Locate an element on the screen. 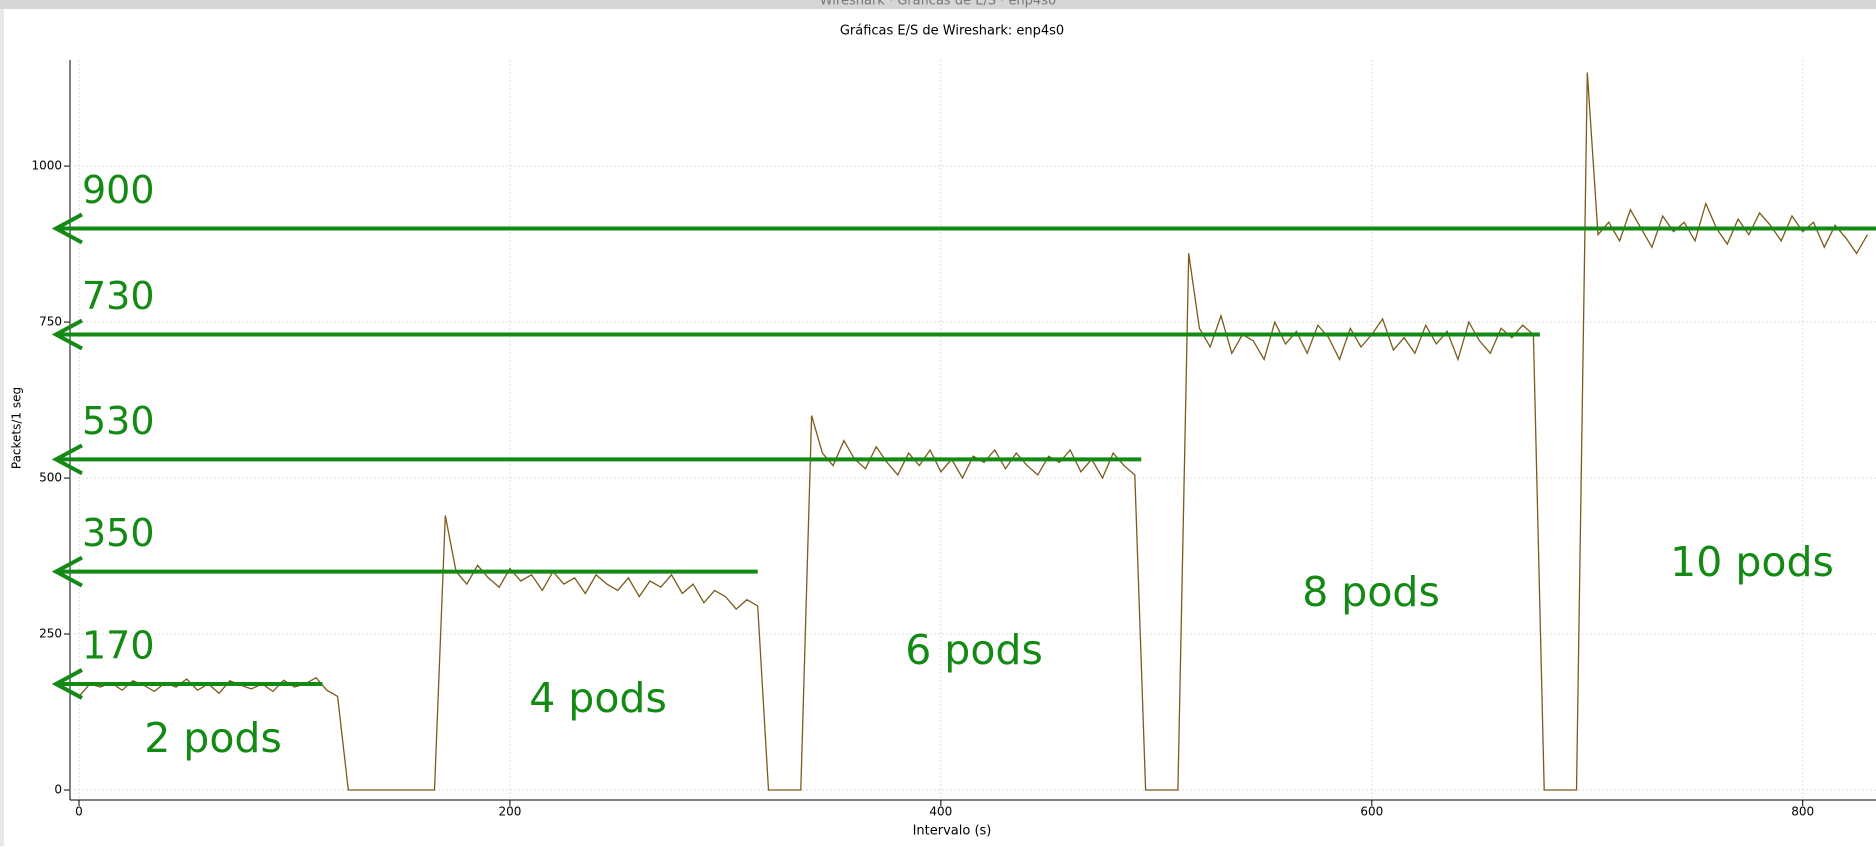  x-tick-label: 0 is located at coordinates (79, 812).